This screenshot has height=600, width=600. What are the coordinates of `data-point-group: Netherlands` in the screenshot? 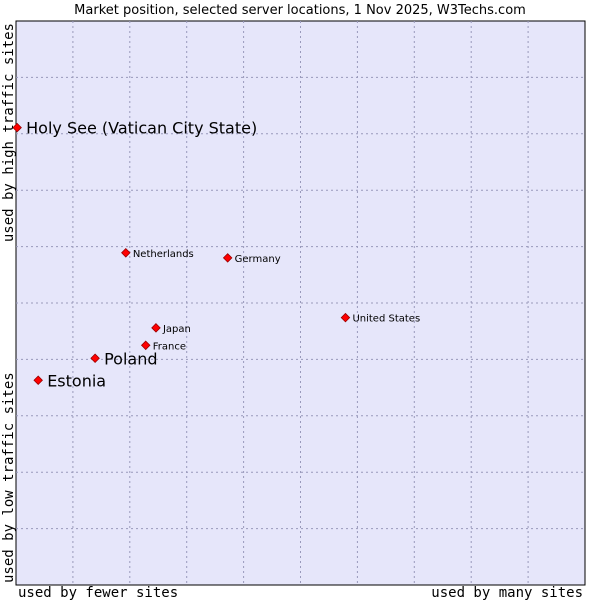 It's located at (157, 254).